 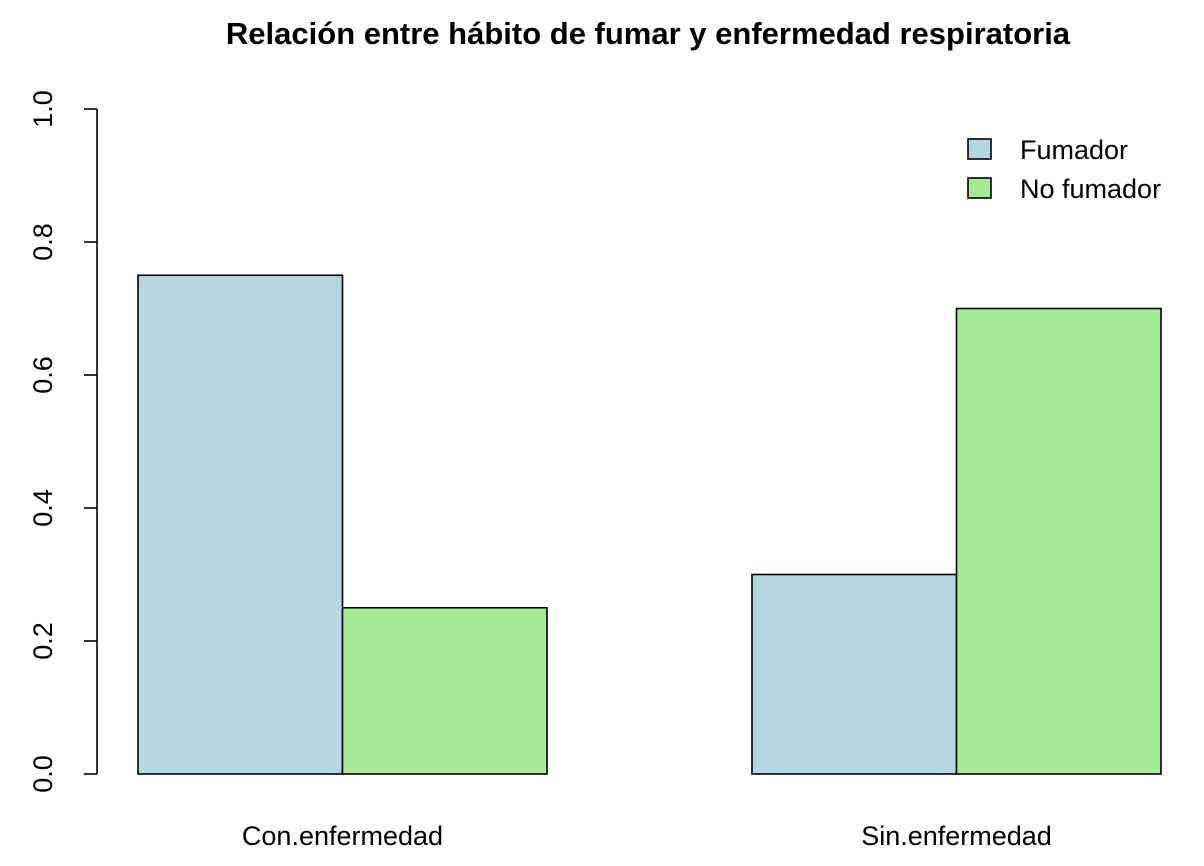 What do you see at coordinates (62, 441) in the screenshot?
I see `y-axis: 0.0 0.2 0.4 0.6 0.8 1.0` at bounding box center [62, 441].